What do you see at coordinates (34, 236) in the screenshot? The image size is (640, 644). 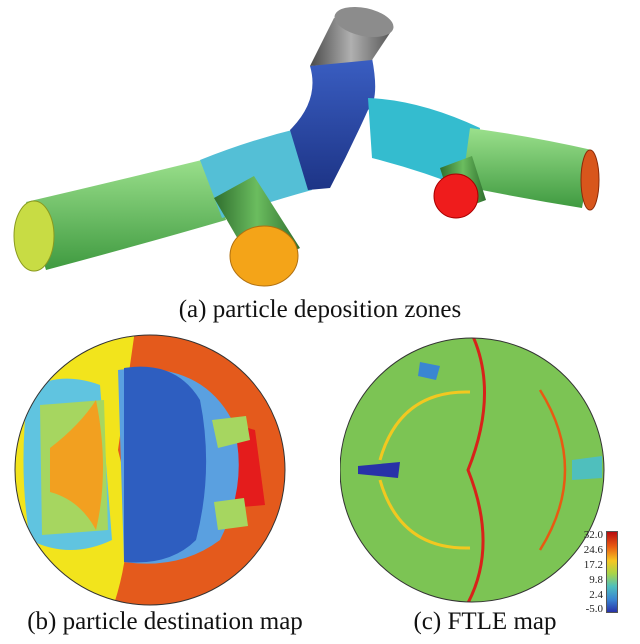 I see `left-tube-end` at bounding box center [34, 236].